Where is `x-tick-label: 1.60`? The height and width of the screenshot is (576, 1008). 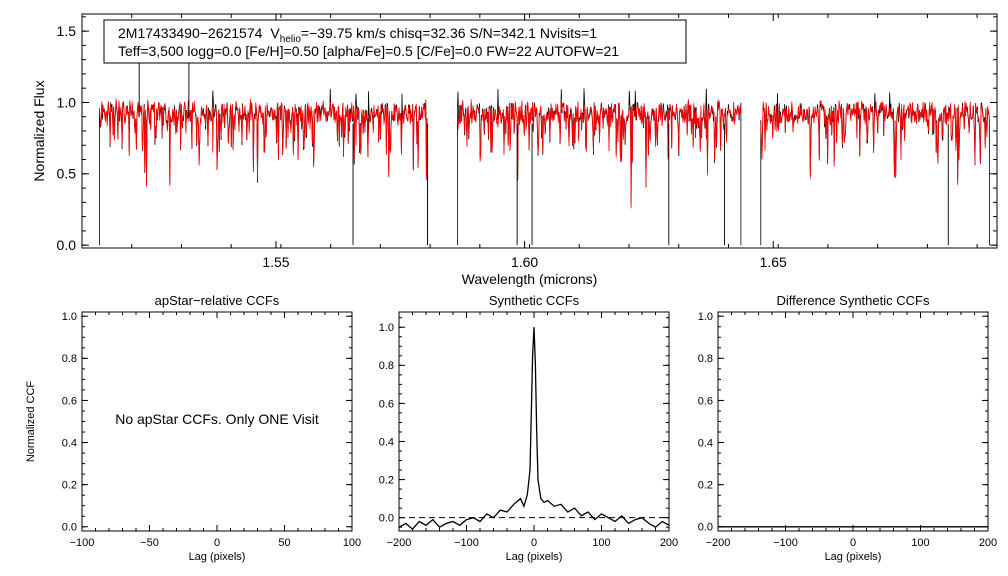 x-tick-label: 1.60 is located at coordinates (524, 262).